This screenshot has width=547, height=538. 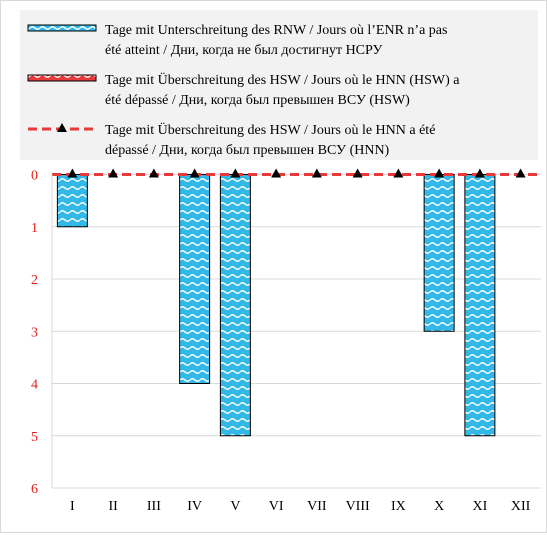 I want to click on legend-marker, so click(x=62, y=127).